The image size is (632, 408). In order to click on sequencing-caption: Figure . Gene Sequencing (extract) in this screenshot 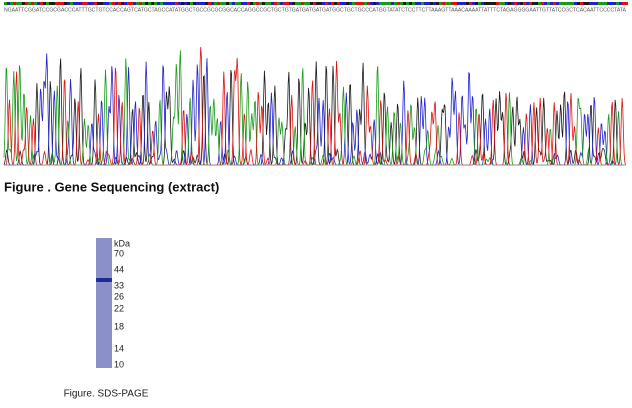, I will do `click(111, 186)`.